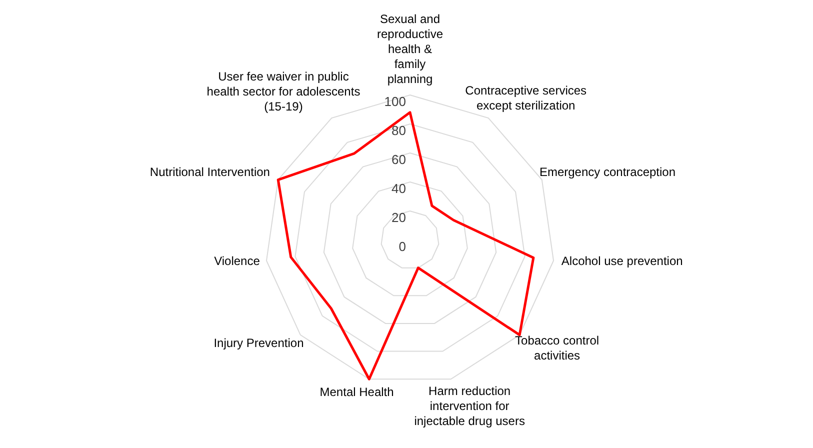 The image size is (813, 448). What do you see at coordinates (607, 172) in the screenshot?
I see `spoke-label: Emergency contraception` at bounding box center [607, 172].